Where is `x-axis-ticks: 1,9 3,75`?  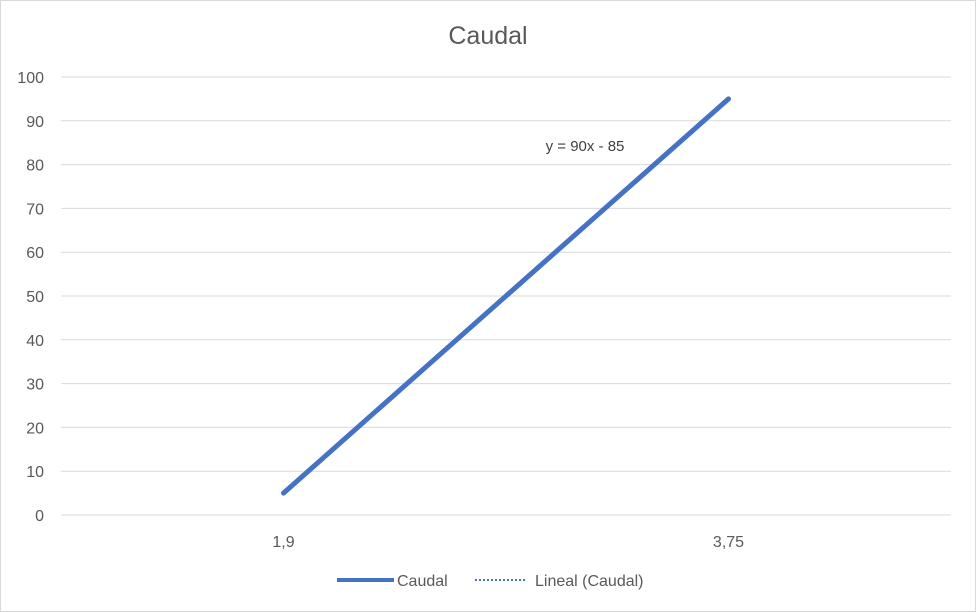
x-axis-ticks: 1,9 3,75 is located at coordinates (508, 542).